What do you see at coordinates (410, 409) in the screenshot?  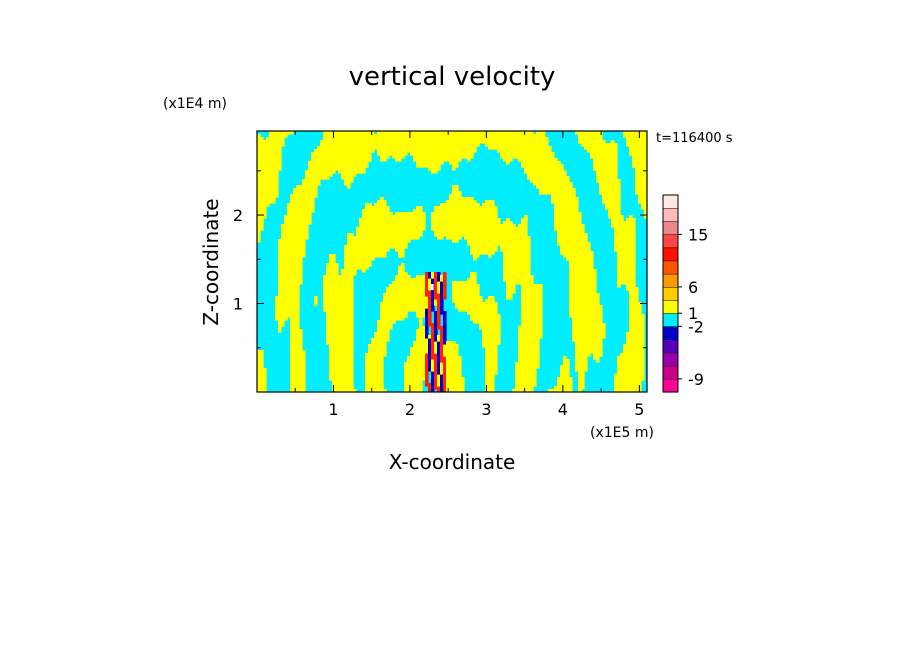 I see `x-tick-label: 2` at bounding box center [410, 409].